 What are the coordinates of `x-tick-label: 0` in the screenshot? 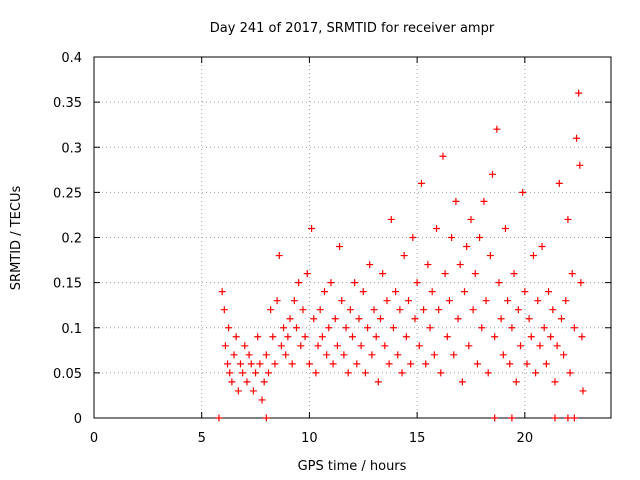 It's located at (94, 438).